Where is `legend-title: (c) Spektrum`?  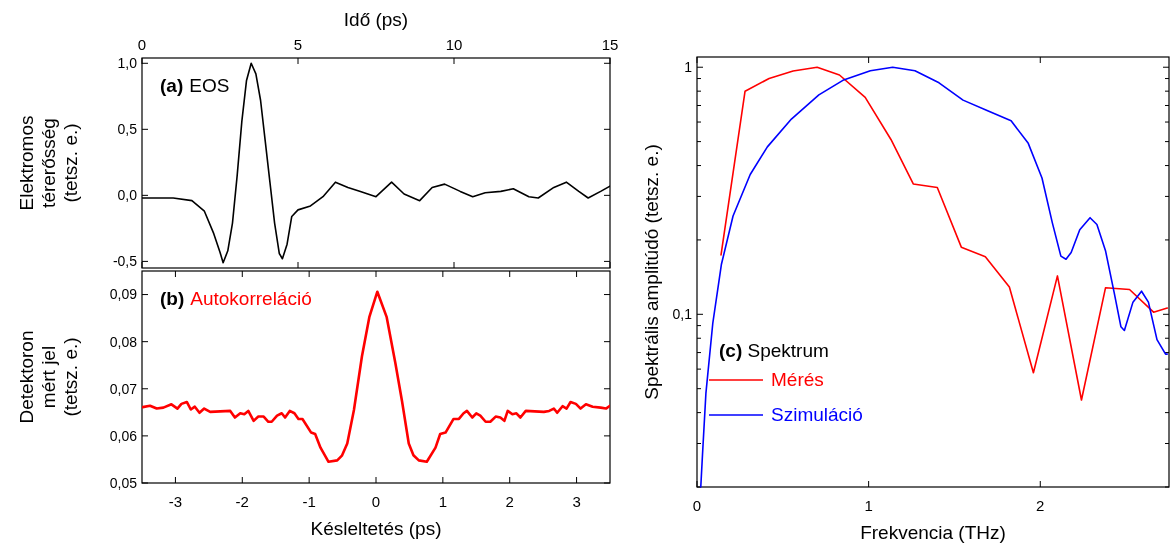 legend-title: (c) Spektrum is located at coordinates (774, 350).